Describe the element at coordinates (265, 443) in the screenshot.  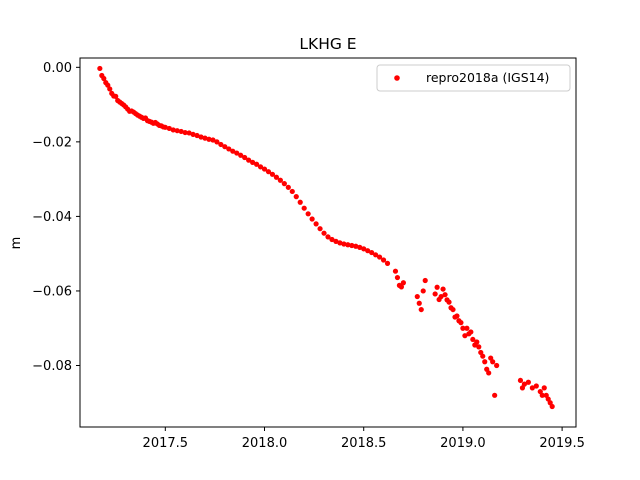
I see `x-tick-label: 2018.0` at that location.